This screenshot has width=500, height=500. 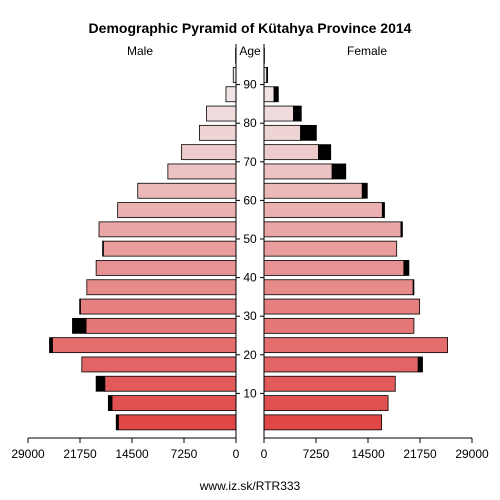 I want to click on age-tick-label: 80, so click(x=250, y=123).